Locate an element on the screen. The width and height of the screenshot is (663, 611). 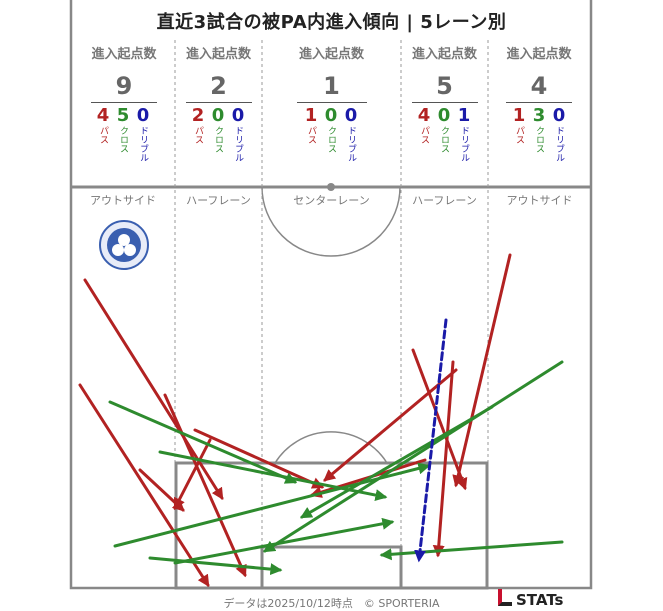
lane-total: 4 is located at coordinates (539, 86).